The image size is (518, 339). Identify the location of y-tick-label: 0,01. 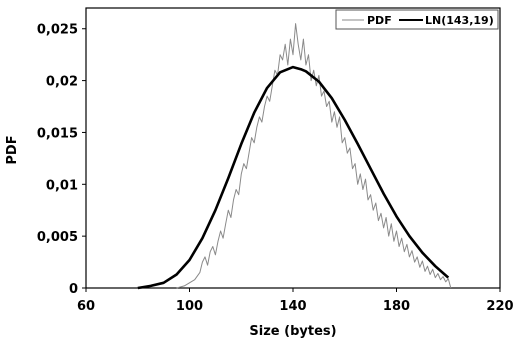
(62, 185).